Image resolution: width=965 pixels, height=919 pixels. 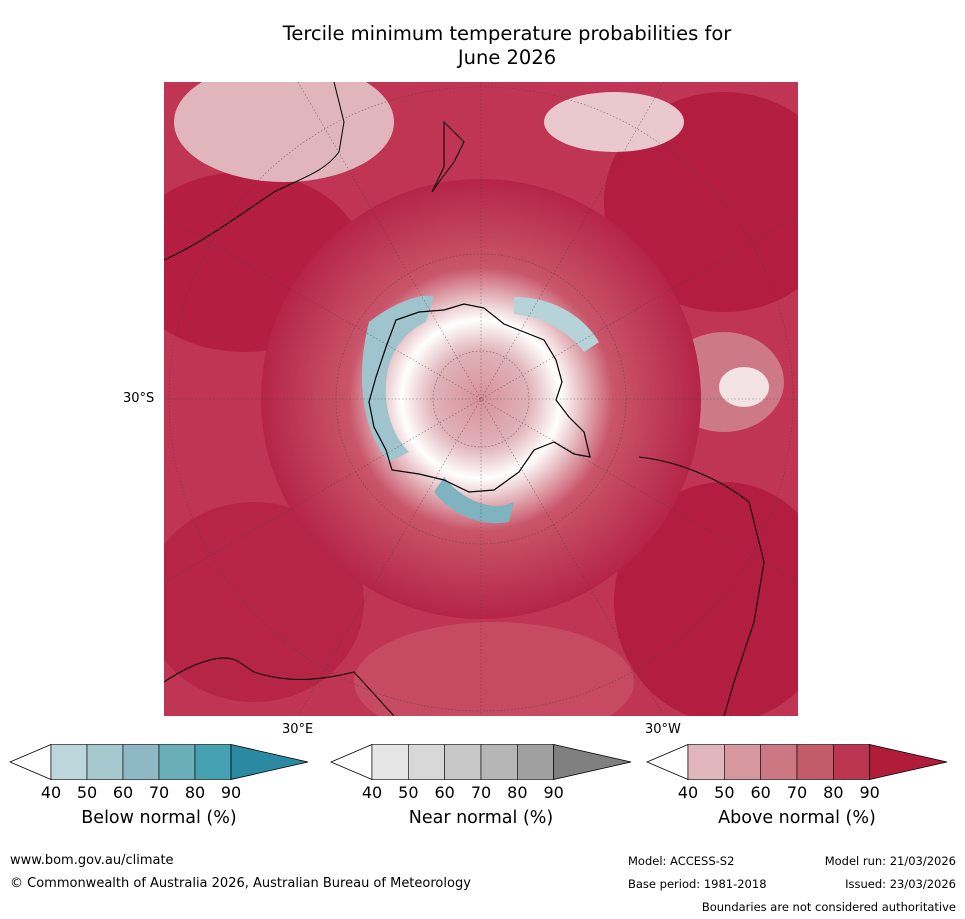 I want to click on africa-coastline, so click(x=279, y=686).